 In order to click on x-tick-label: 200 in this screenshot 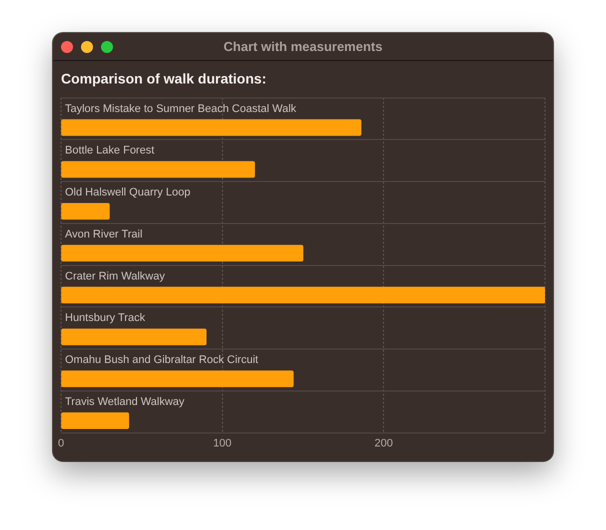, I will do `click(383, 443)`.